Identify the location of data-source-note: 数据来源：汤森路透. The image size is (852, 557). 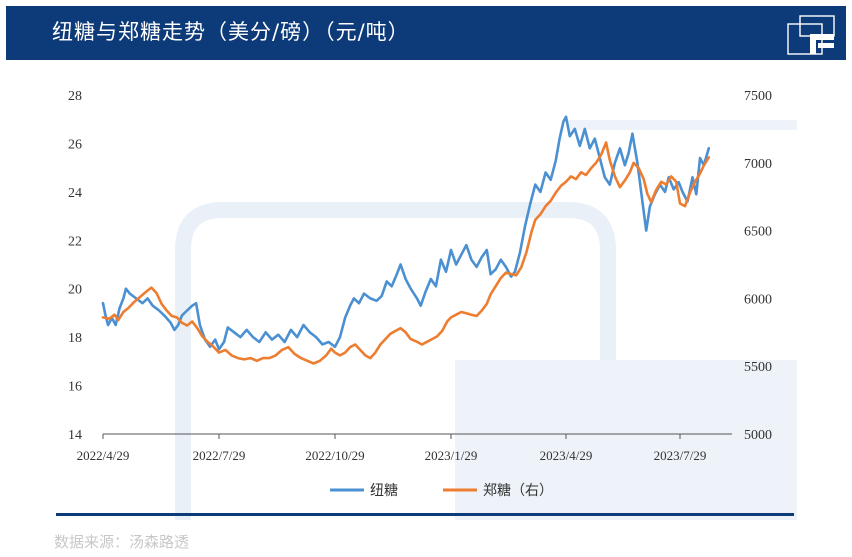
(122, 542).